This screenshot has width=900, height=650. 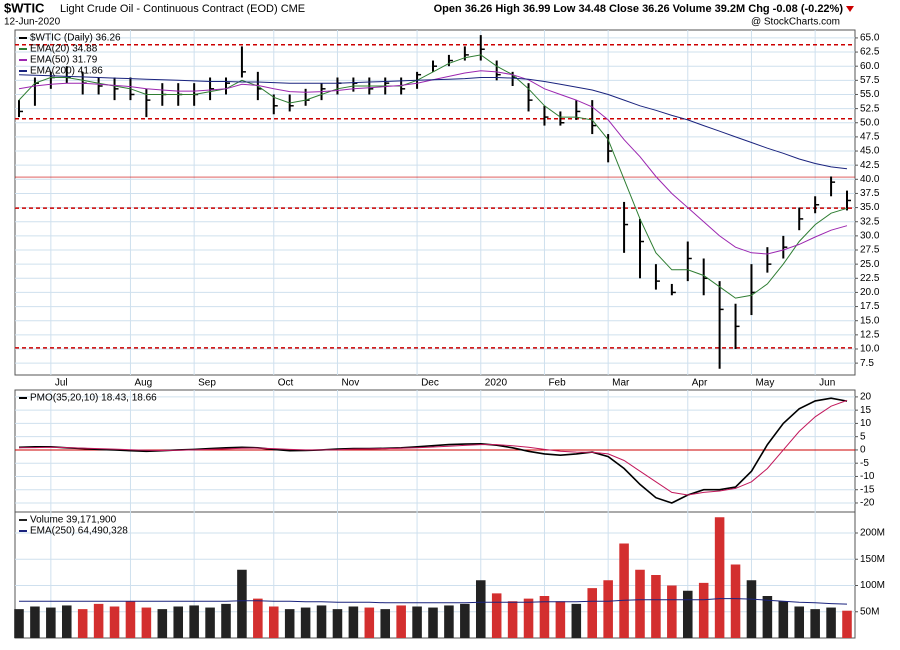 I want to click on y-tick-label: 37.5, so click(x=870, y=193).